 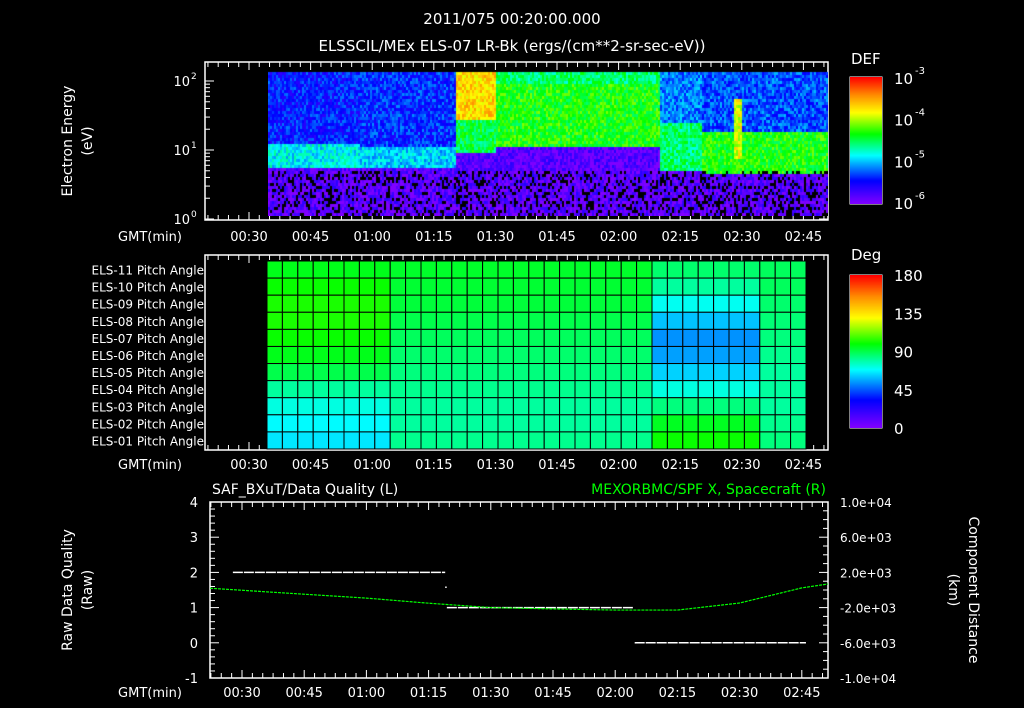 What do you see at coordinates (194, 215) in the screenshot?
I see `energy-tick-exponent: 0` at bounding box center [194, 215].